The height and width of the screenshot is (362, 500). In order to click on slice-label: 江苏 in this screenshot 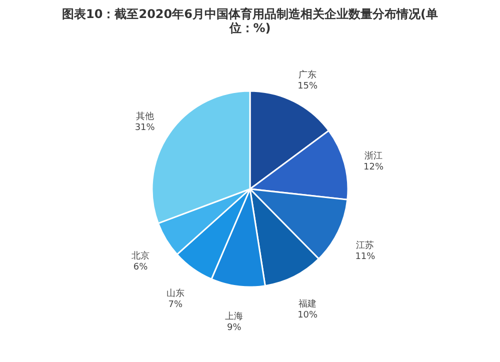, I will do `click(365, 245)`.